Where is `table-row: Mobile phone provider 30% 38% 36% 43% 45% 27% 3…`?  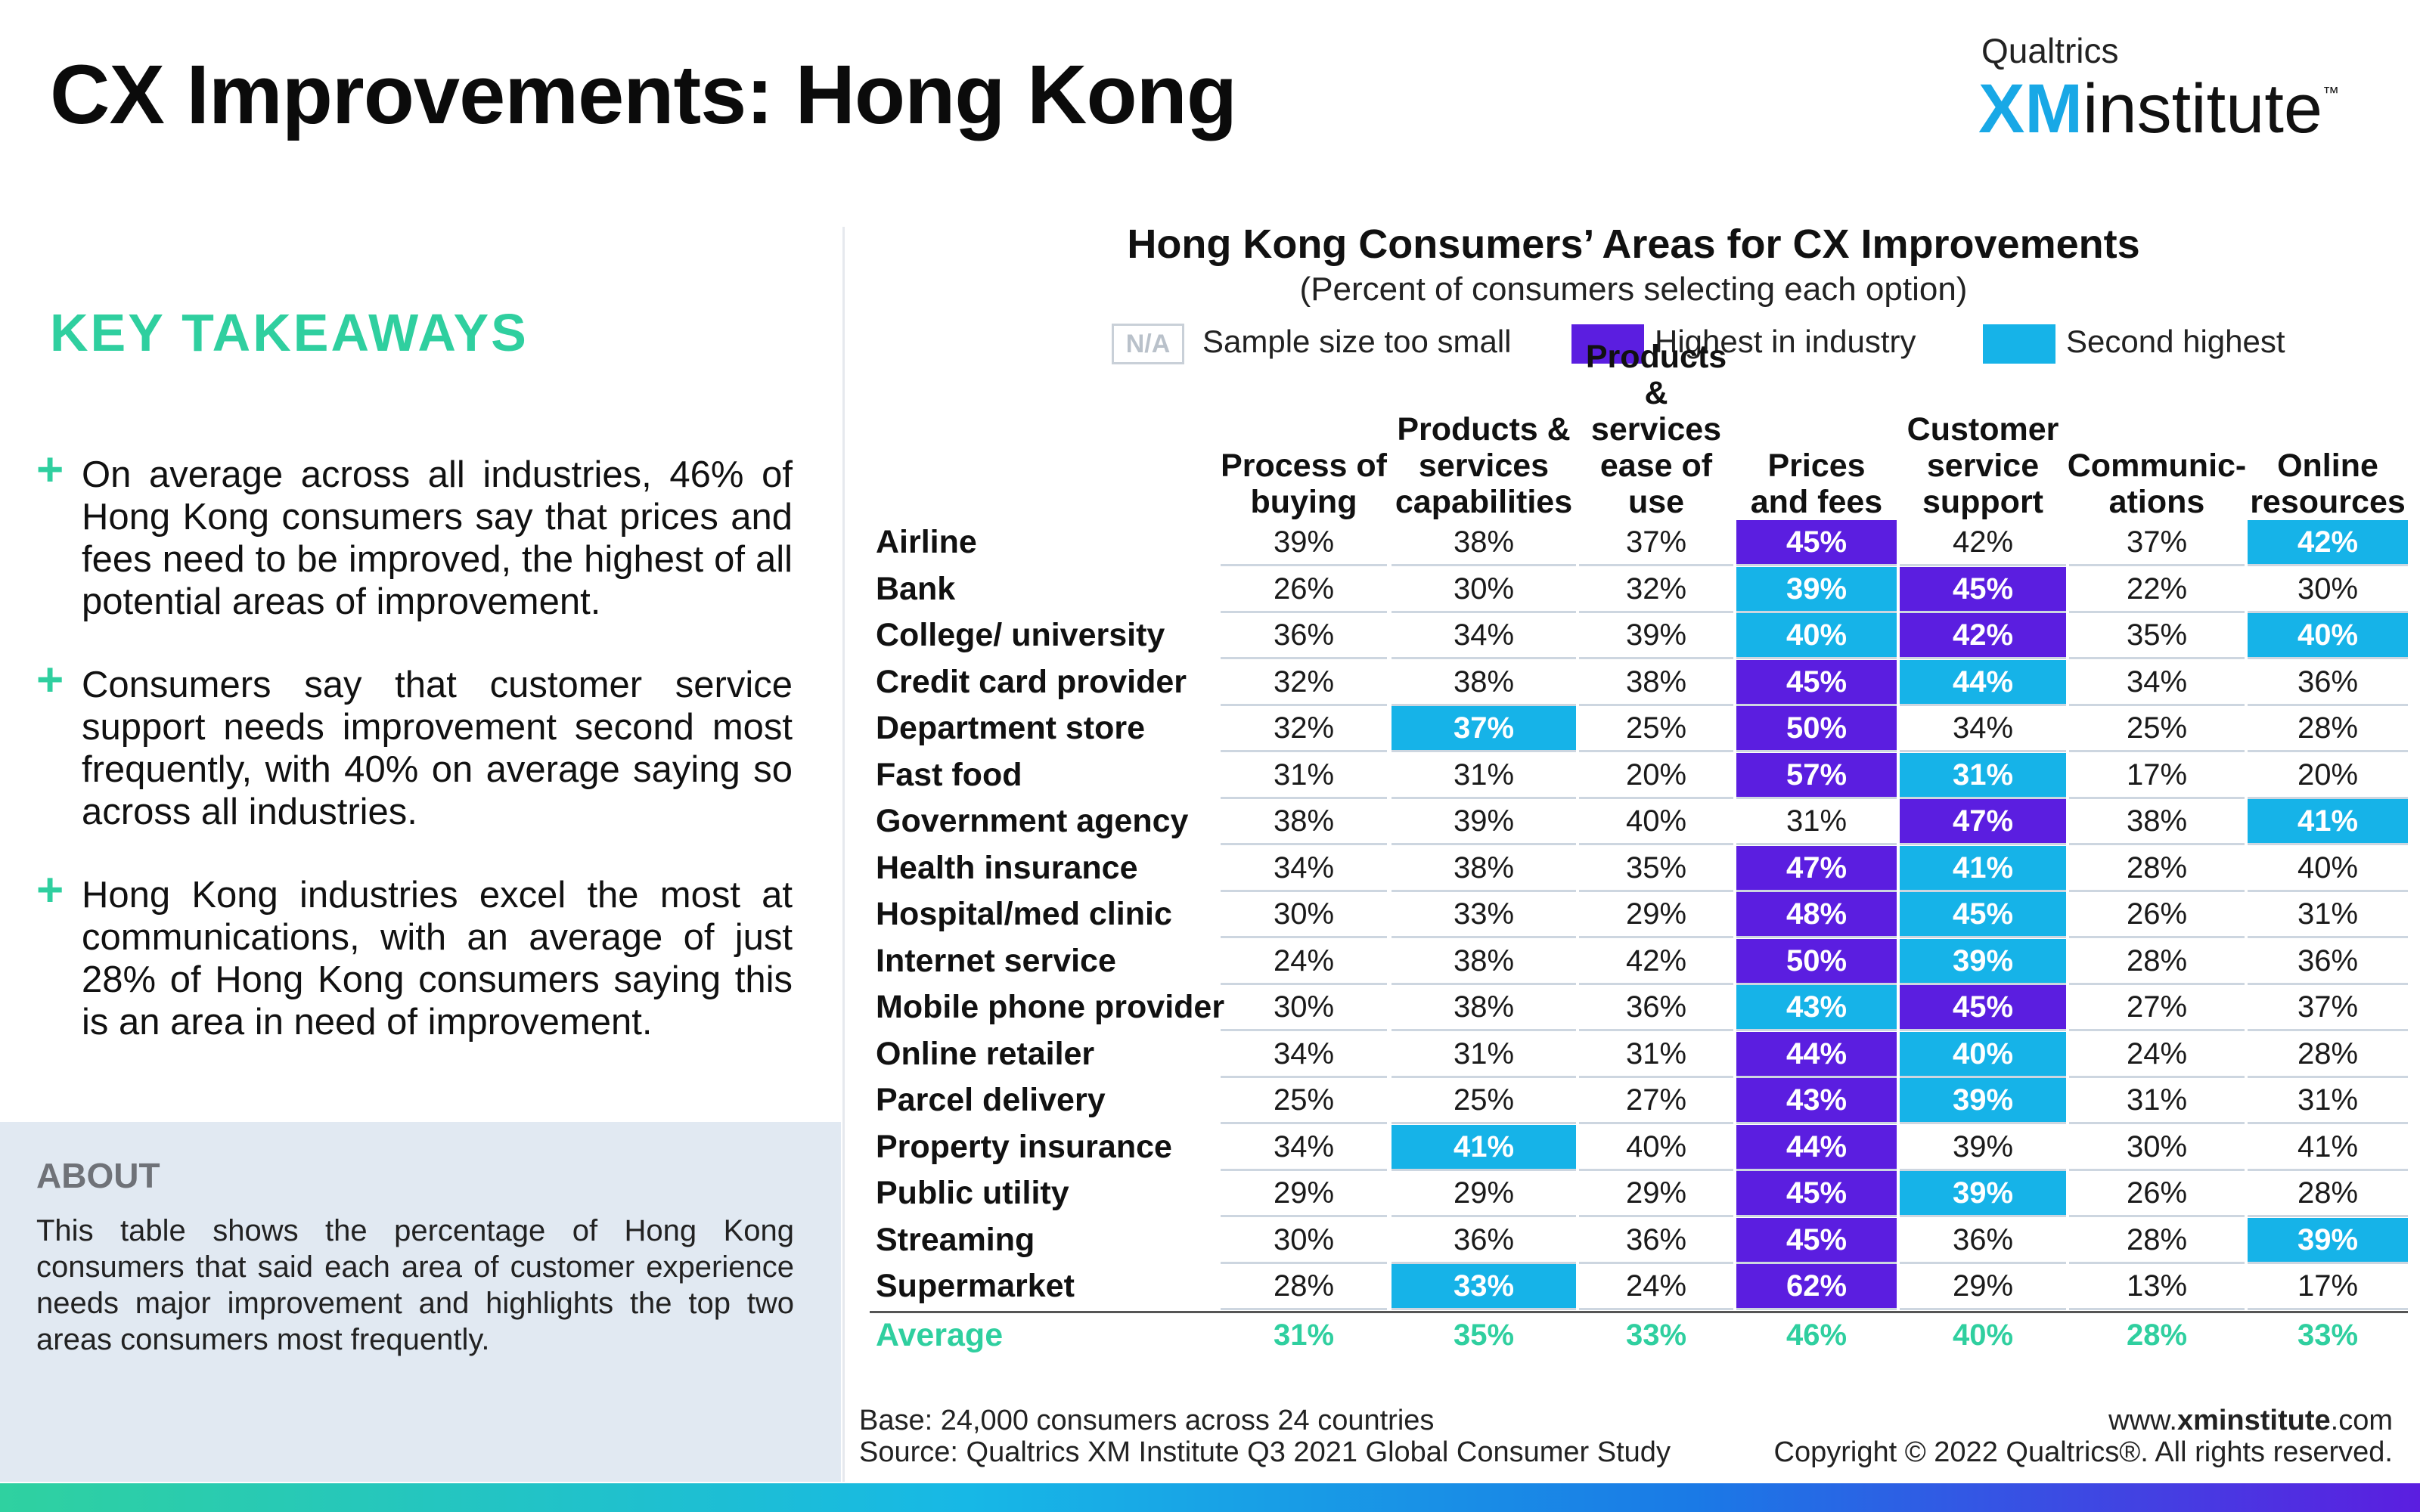 table-row: Mobile phone provider 30% 38% 36% 43% 45% 27% 3… is located at coordinates (1639, 1009).